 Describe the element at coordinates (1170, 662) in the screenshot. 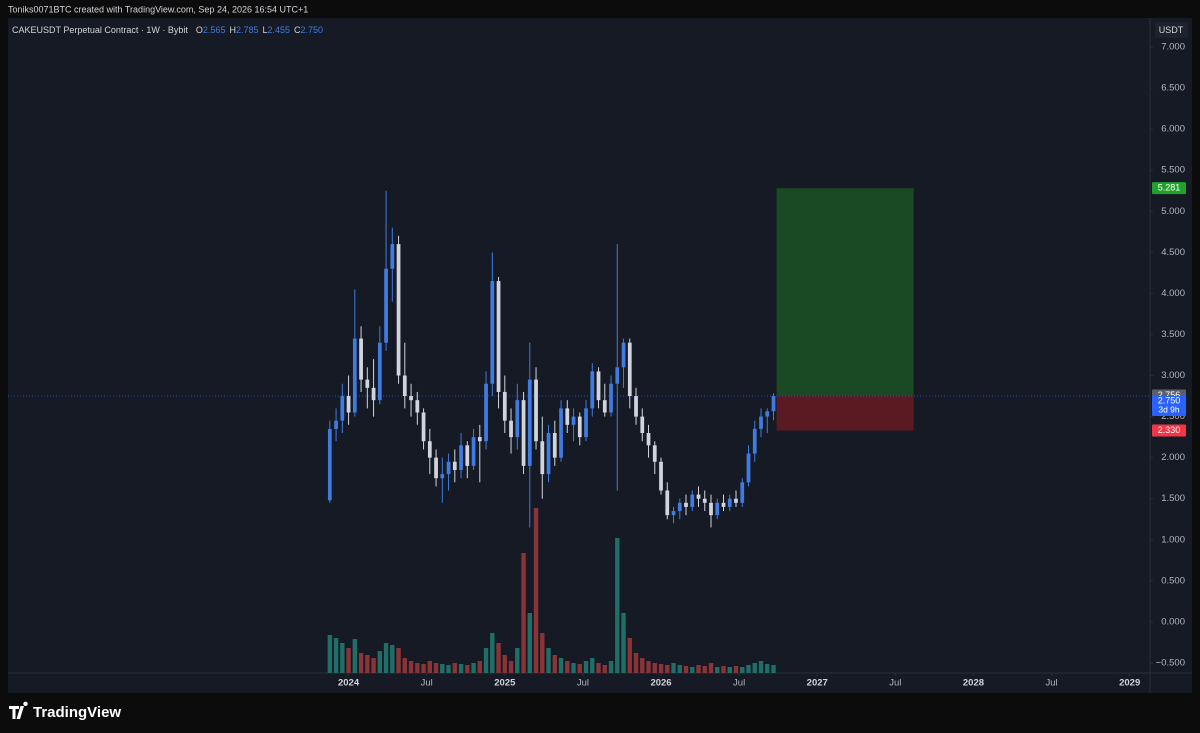

I see `y-tick-label: −0.500` at that location.